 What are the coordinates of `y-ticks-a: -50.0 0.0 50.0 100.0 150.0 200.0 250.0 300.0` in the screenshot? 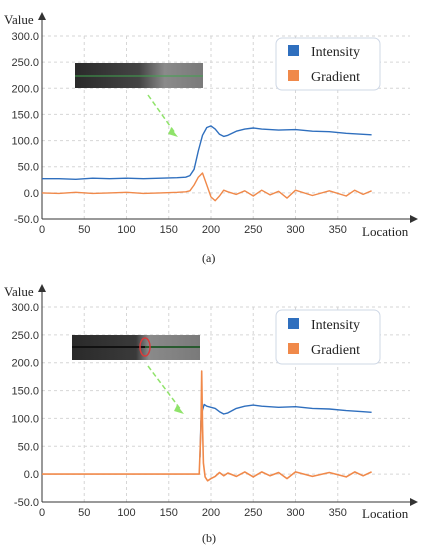 It's located at (25, 128).